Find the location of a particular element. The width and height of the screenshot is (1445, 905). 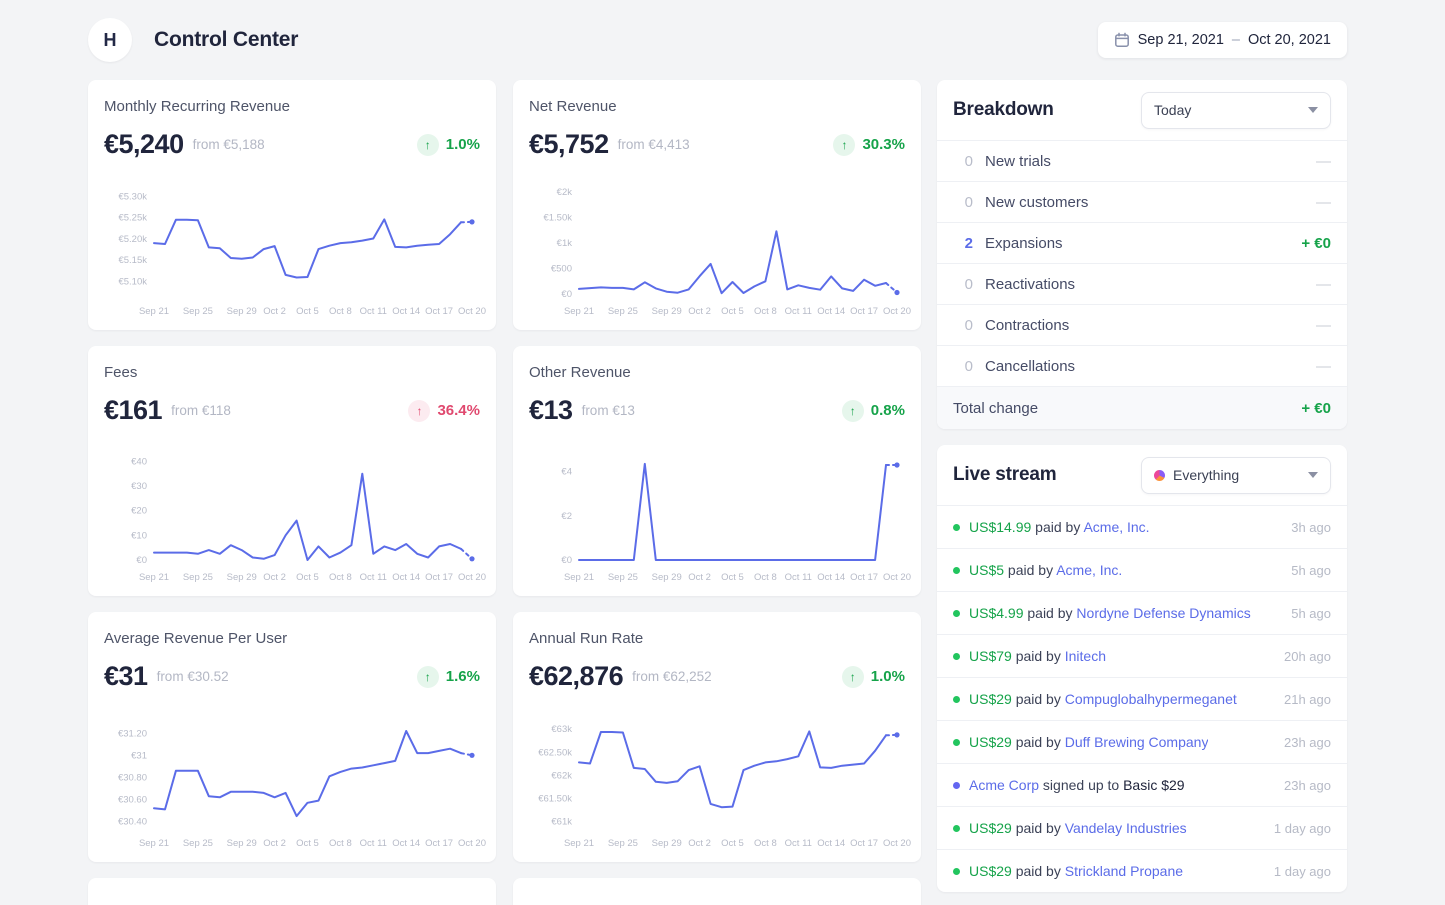

workspace-logo: H is located at coordinates (110, 40).